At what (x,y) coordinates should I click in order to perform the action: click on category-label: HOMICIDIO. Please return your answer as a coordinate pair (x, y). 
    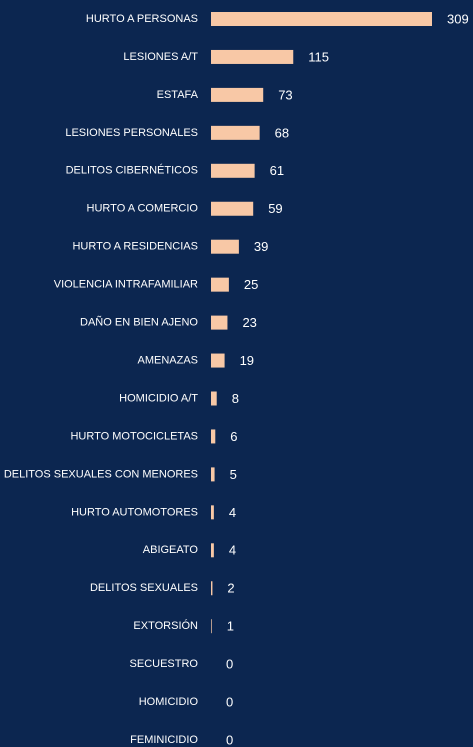
    Looking at the image, I should click on (169, 702).